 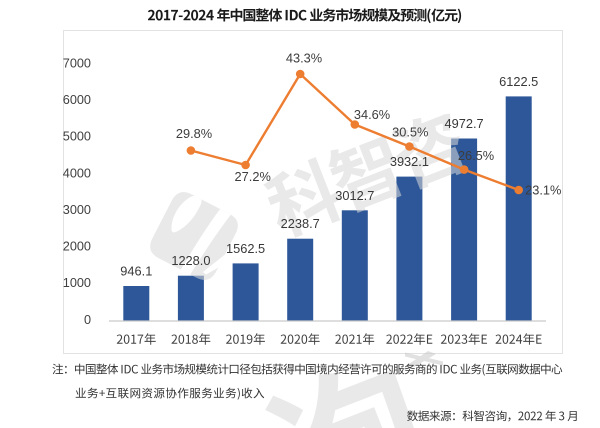 I want to click on svg-text: 2238.7, so click(x=300, y=223).